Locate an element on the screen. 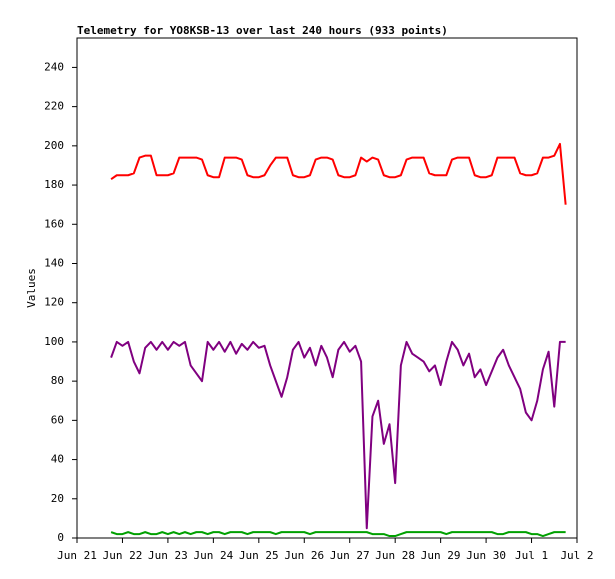 The image size is (615, 579). x-tick-label: Jul 2 is located at coordinates (576, 555).